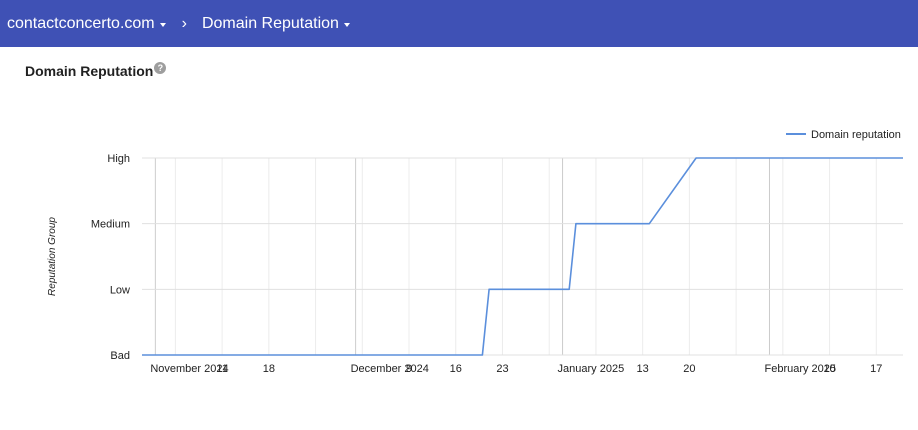 The image size is (918, 430). What do you see at coordinates (221, 369) in the screenshot?
I see `x-tick-label: 11` at bounding box center [221, 369].